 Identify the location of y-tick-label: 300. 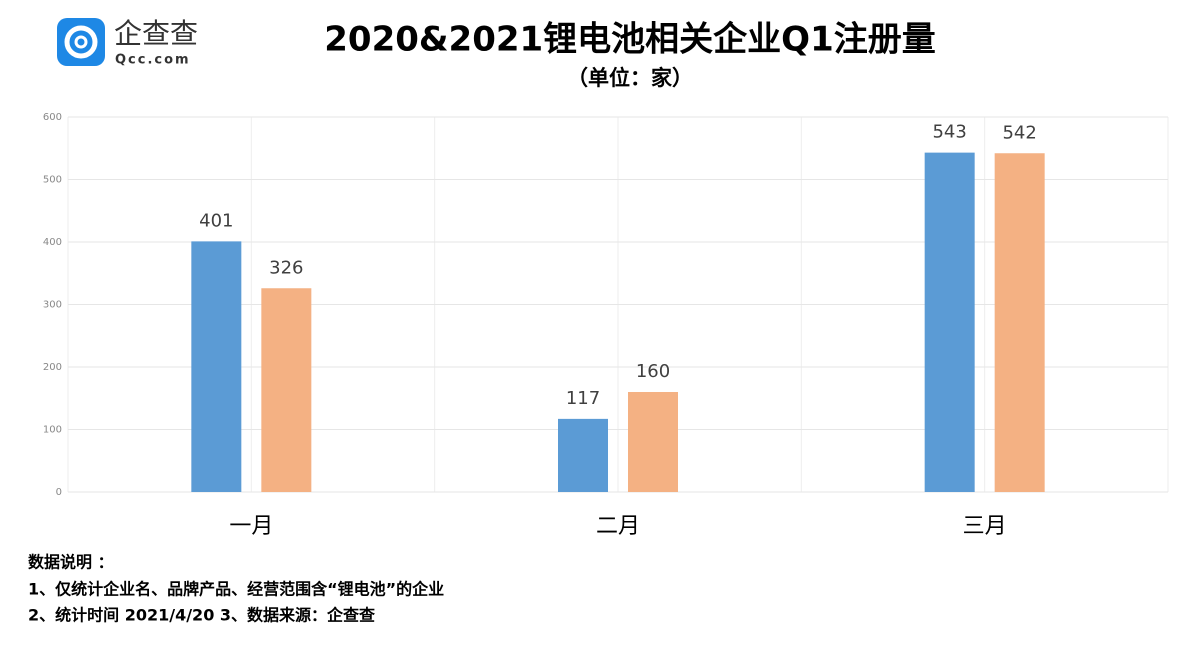
(52, 305).